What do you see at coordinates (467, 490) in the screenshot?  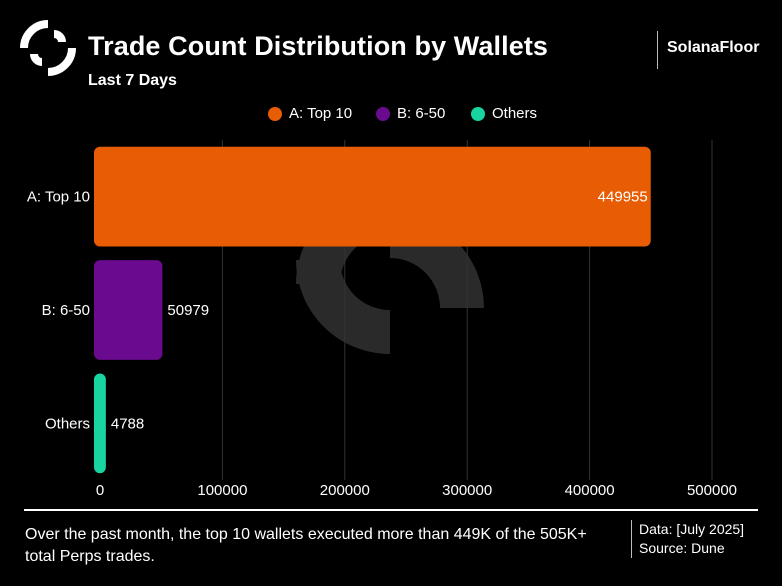 I see `x-tick-label: 300000` at bounding box center [467, 490].